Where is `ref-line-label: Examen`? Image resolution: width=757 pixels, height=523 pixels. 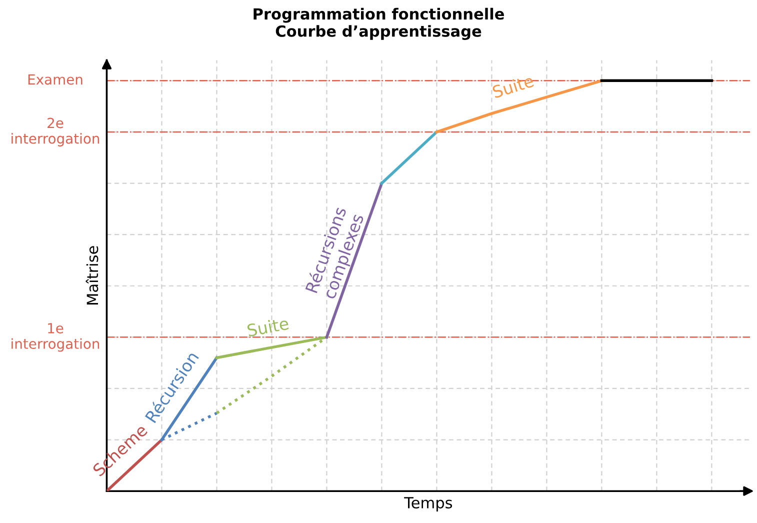 ref-line-label: Examen is located at coordinates (55, 79).